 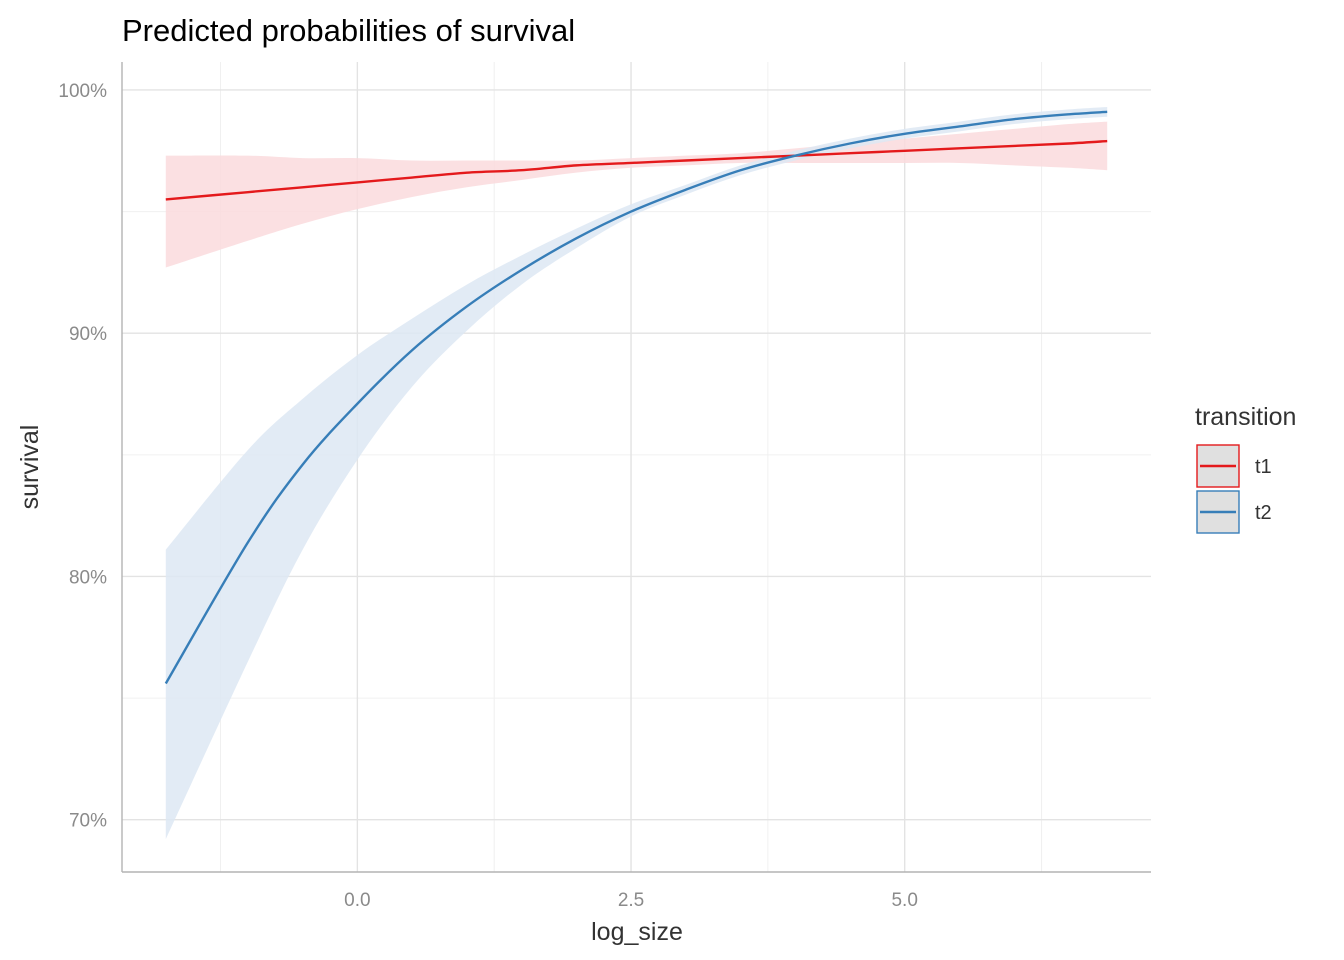 I want to click on x-axis-title: log_size, so click(x=637, y=932).